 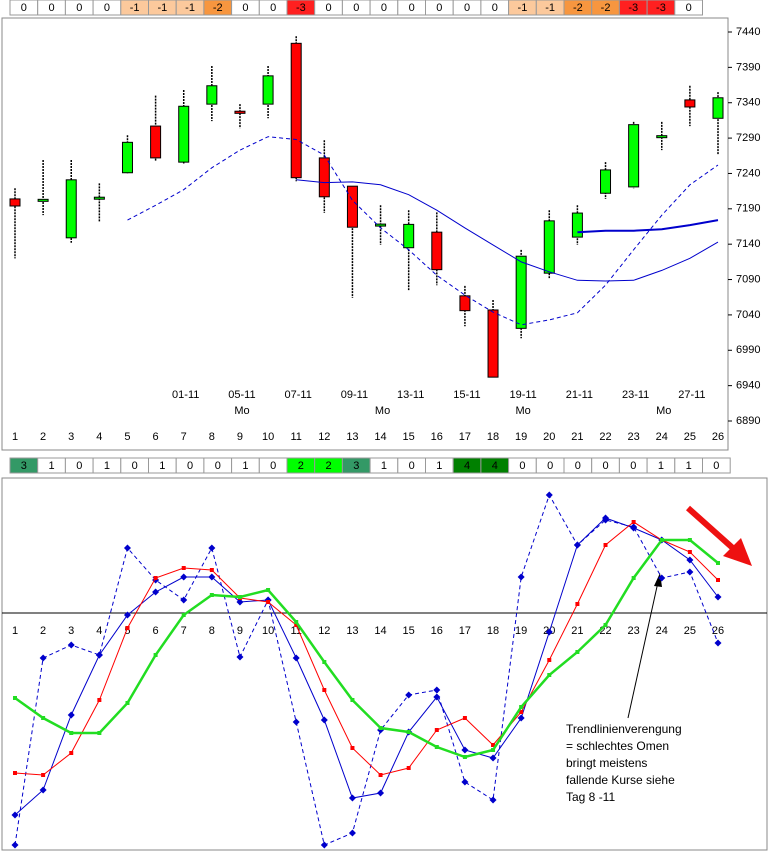 What do you see at coordinates (748, 279) in the screenshot?
I see `y-tick-label: 7090` at bounding box center [748, 279].